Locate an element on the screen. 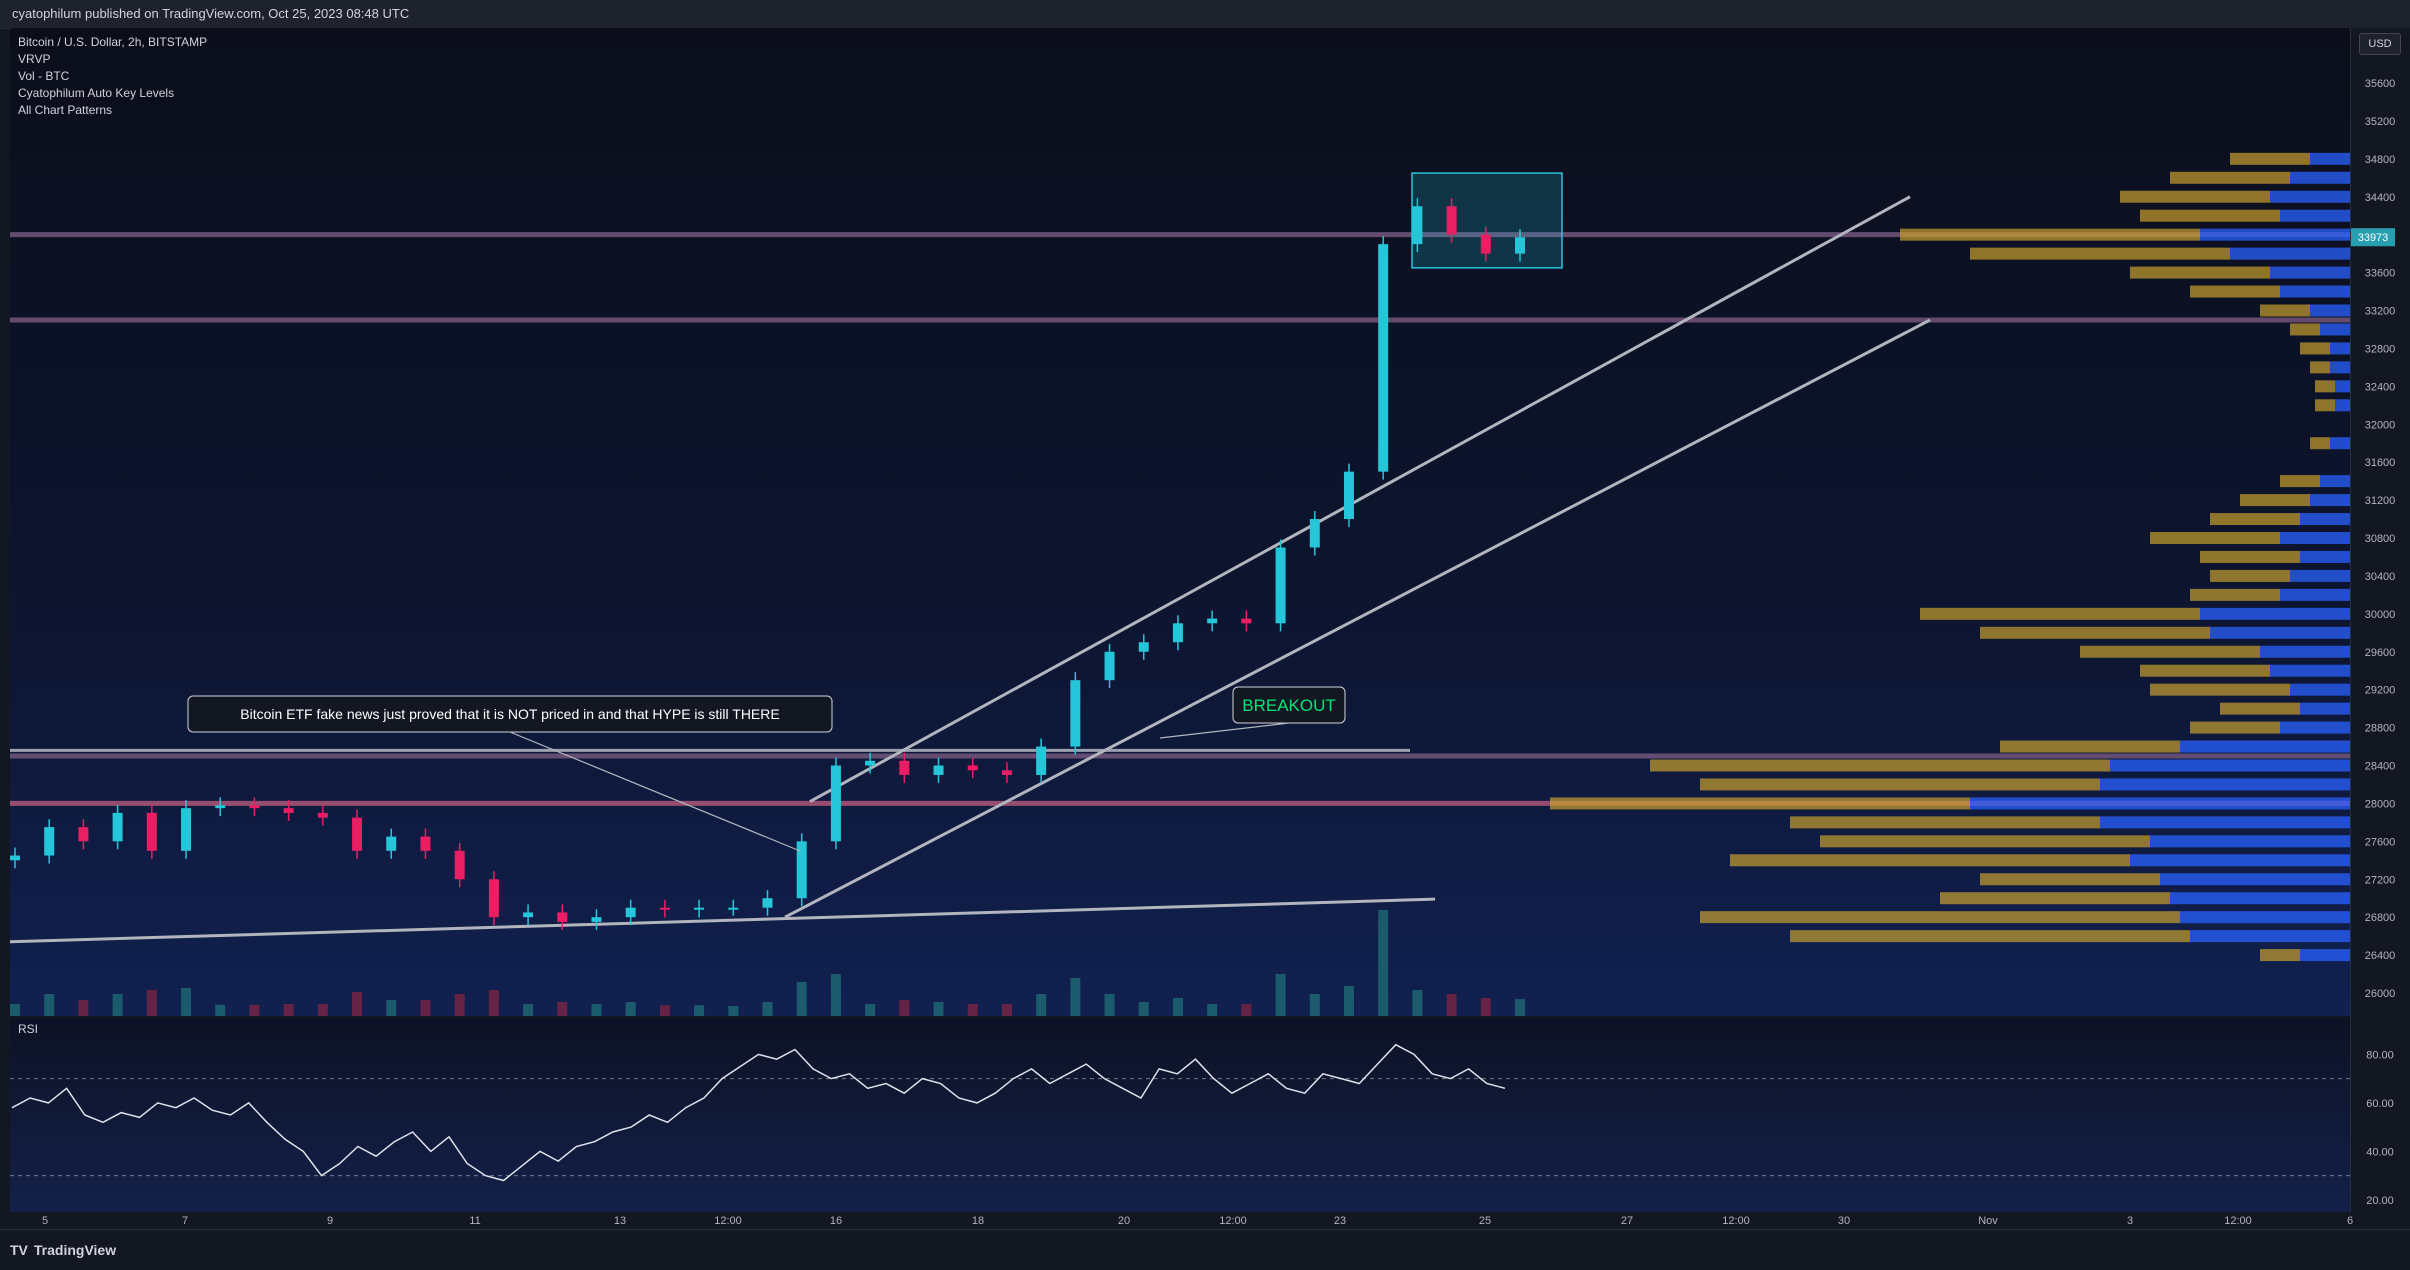 Image resolution: width=2410 pixels, height=1270 pixels. legend-indicator-patterns: All Chart Patterns is located at coordinates (65, 110).